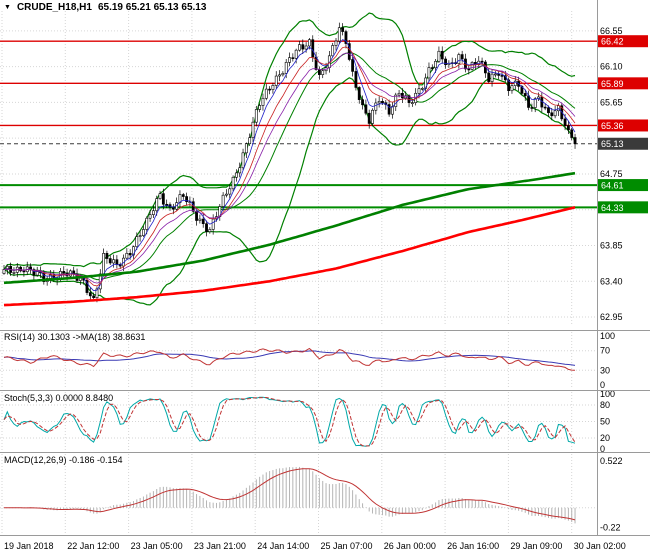 This screenshot has width=650, height=560. I want to click on price-level-badge-text: 65.89, so click(612, 84).